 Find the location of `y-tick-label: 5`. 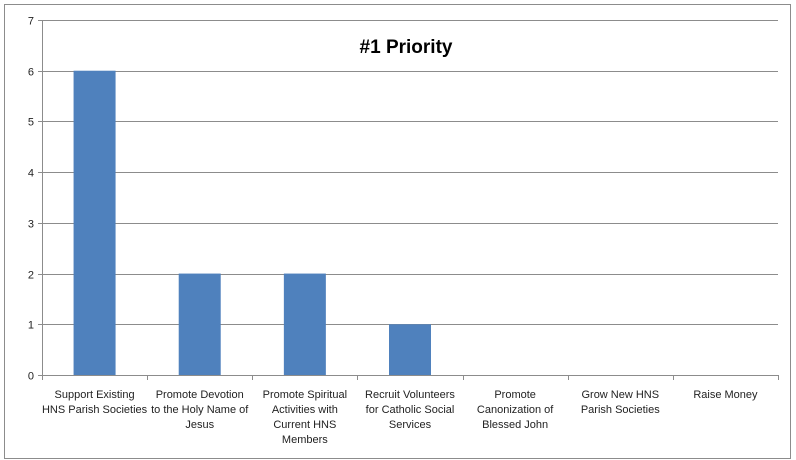

y-tick-label: 5 is located at coordinates (31, 123).